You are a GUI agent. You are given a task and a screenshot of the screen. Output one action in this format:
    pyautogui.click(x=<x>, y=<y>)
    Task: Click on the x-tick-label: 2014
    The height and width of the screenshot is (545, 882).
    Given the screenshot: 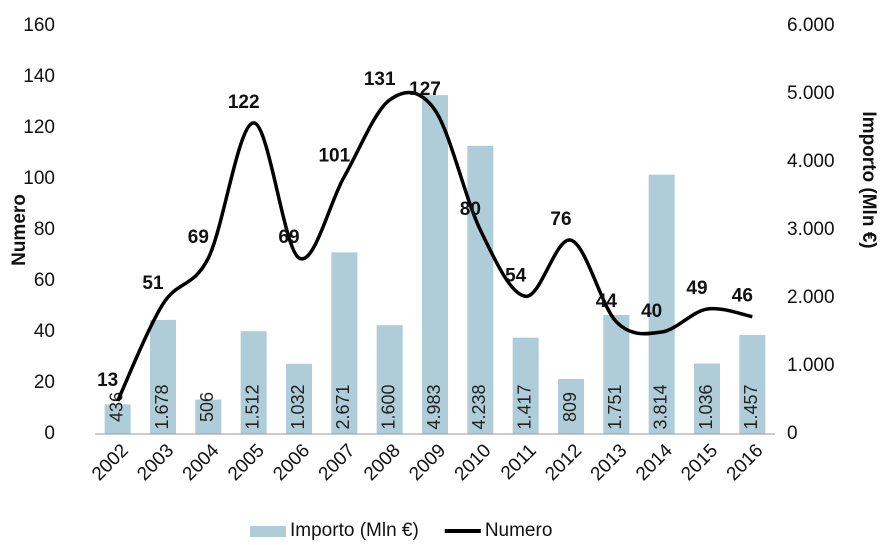 What is the action you would take?
    pyautogui.click(x=654, y=462)
    